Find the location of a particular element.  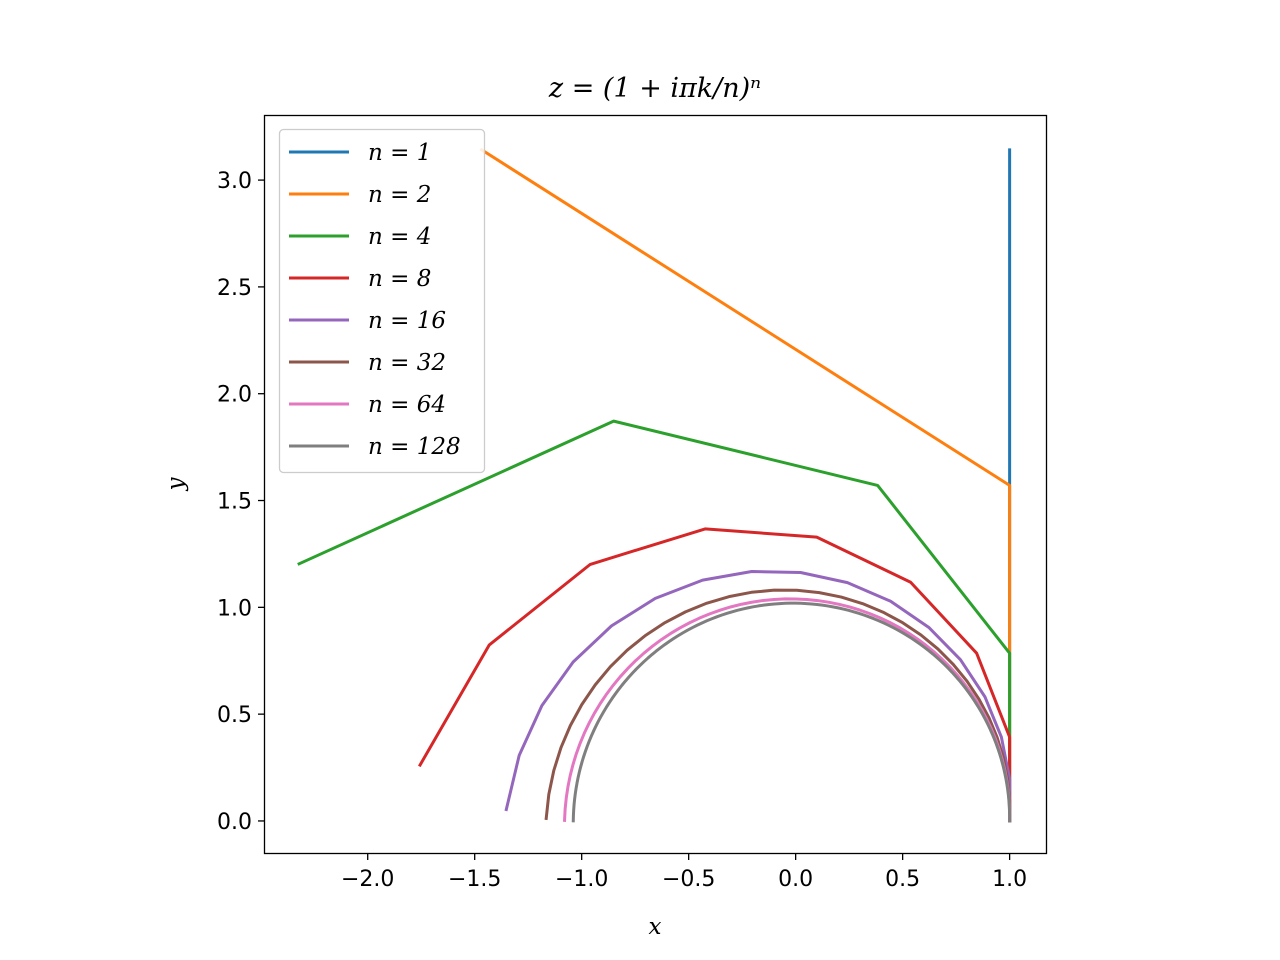

y-tick-label: 3.0 is located at coordinates (234, 181).